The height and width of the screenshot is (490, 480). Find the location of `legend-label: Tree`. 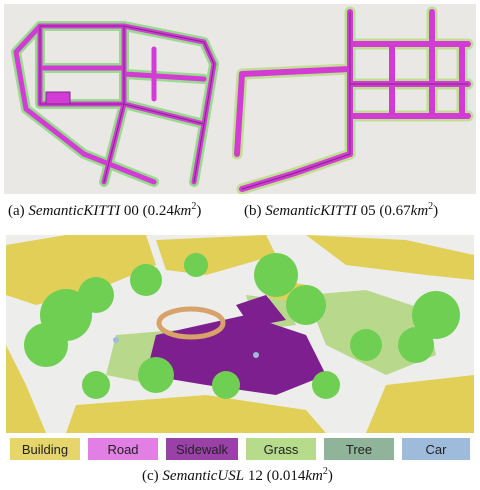

legend-label: Tree is located at coordinates (359, 449).